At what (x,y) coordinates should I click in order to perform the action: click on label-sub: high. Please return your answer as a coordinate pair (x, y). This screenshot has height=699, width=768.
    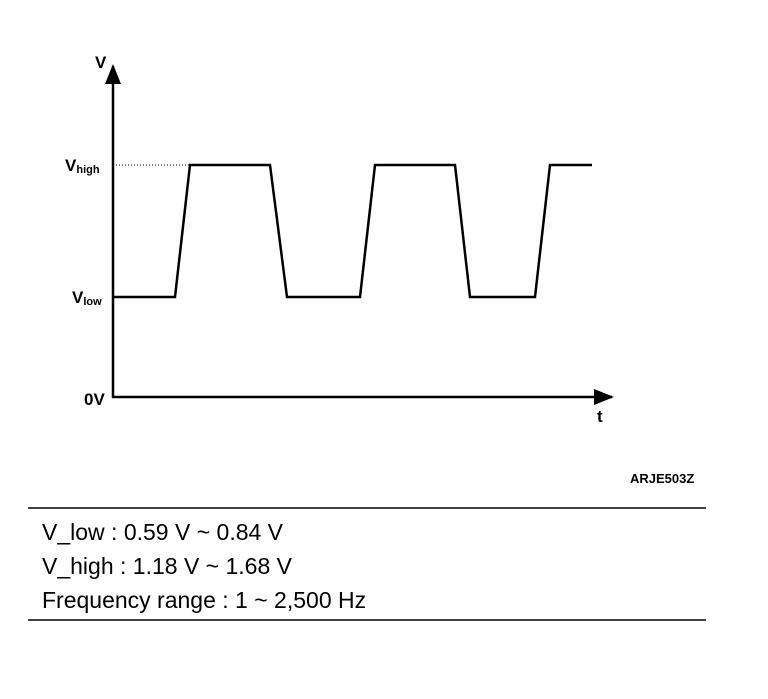
    Looking at the image, I should click on (87, 170).